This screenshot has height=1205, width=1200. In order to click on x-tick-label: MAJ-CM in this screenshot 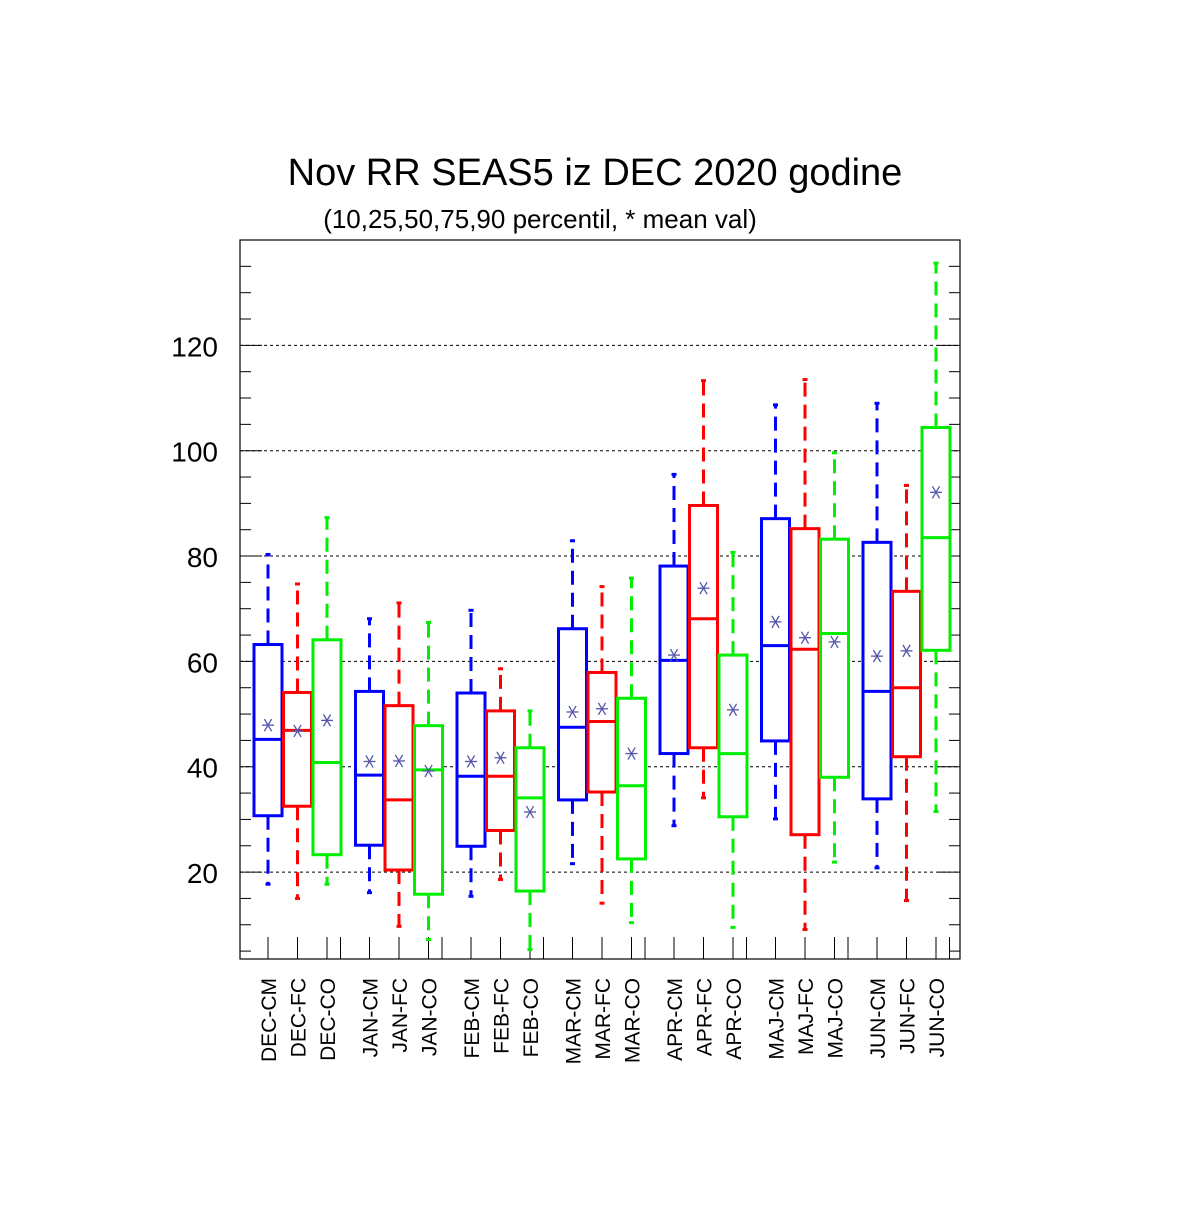, I will do `click(777, 1019)`.